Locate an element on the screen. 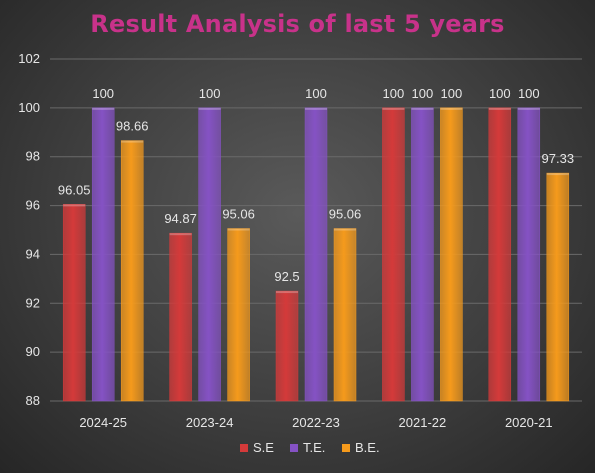 This screenshot has height=473, width=595. legend-label: B.E. is located at coordinates (367, 447).